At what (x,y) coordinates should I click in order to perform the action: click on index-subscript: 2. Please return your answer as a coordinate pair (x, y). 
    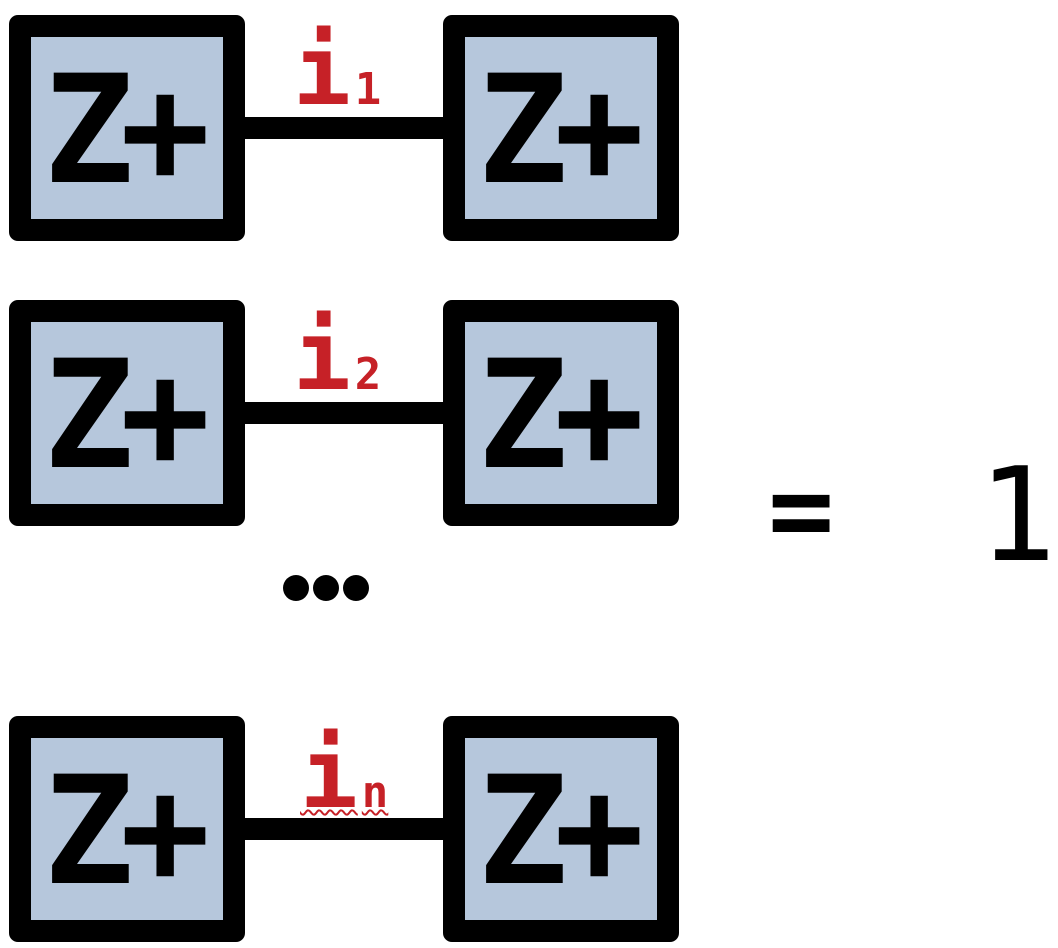
    Looking at the image, I should click on (368, 374).